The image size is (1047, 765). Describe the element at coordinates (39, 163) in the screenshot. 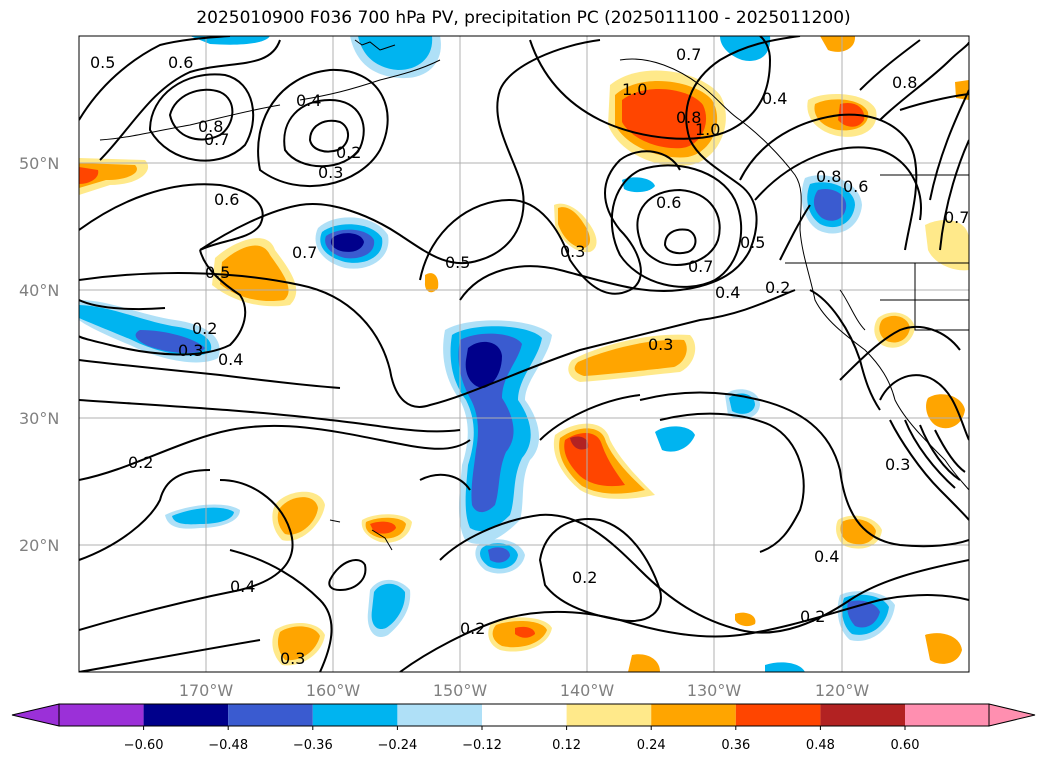

I see `lat-label-50n: 50°N` at that location.